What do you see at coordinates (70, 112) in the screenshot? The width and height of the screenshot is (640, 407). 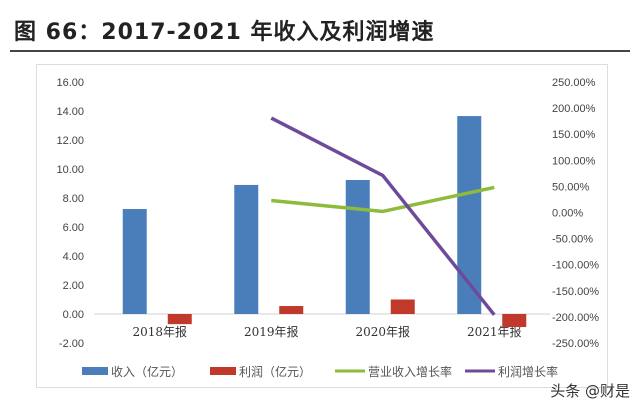 I see `left-axis-tick: 14.00` at bounding box center [70, 112].